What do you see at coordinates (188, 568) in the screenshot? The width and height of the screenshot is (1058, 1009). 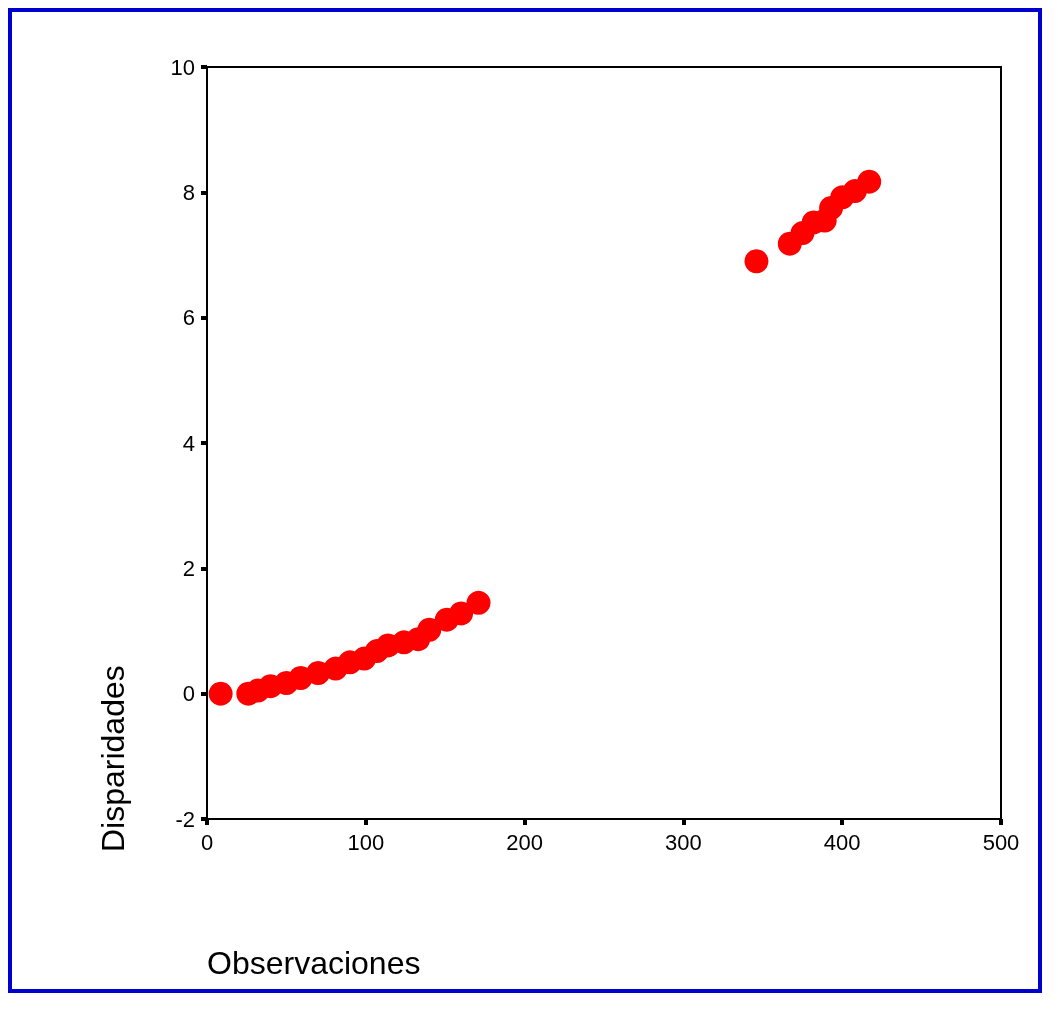 I see `y-tick-label: 2` at bounding box center [188, 568].